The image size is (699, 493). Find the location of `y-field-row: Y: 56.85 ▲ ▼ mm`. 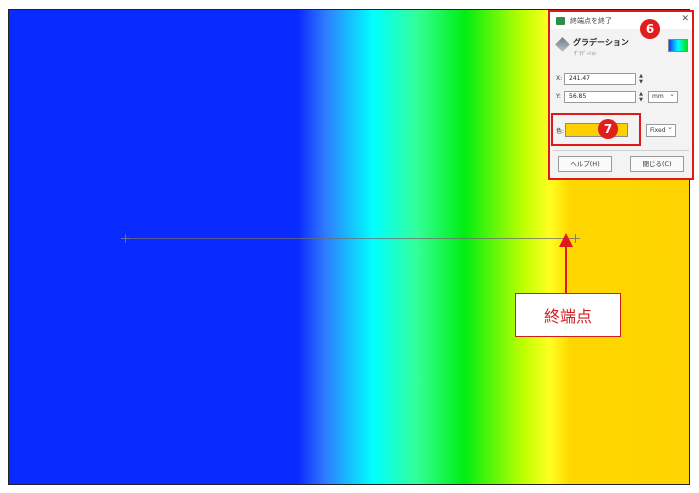

y-field-row: Y: 56.85 ▲ ▼ mm is located at coordinates (622, 96).